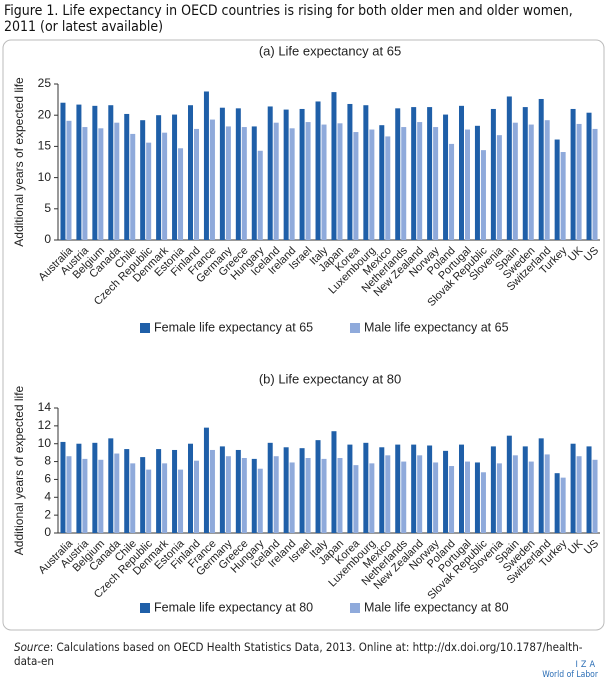 Image resolution: width=608 pixels, height=683 pixels. Describe the element at coordinates (591, 254) in the screenshot. I see `x-tick-label: US` at that location.